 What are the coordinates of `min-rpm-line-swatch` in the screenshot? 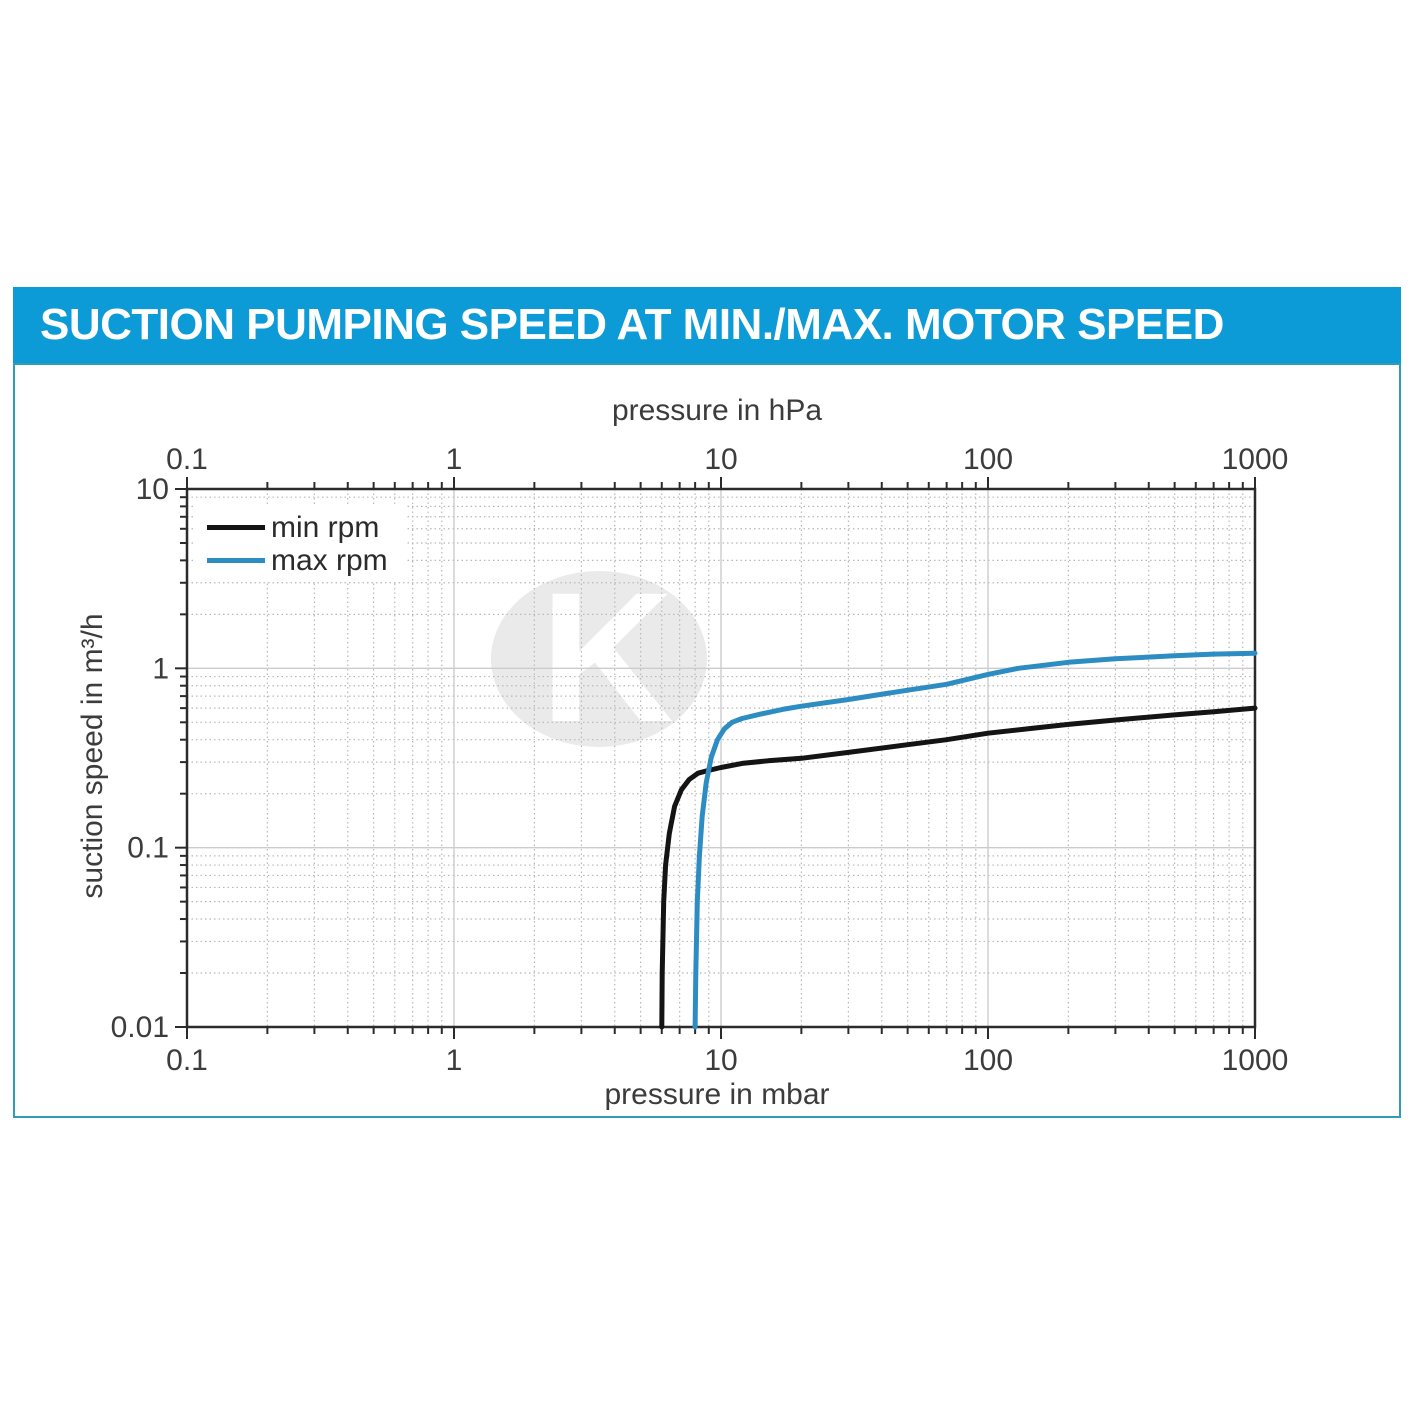 It's located at (236, 527).